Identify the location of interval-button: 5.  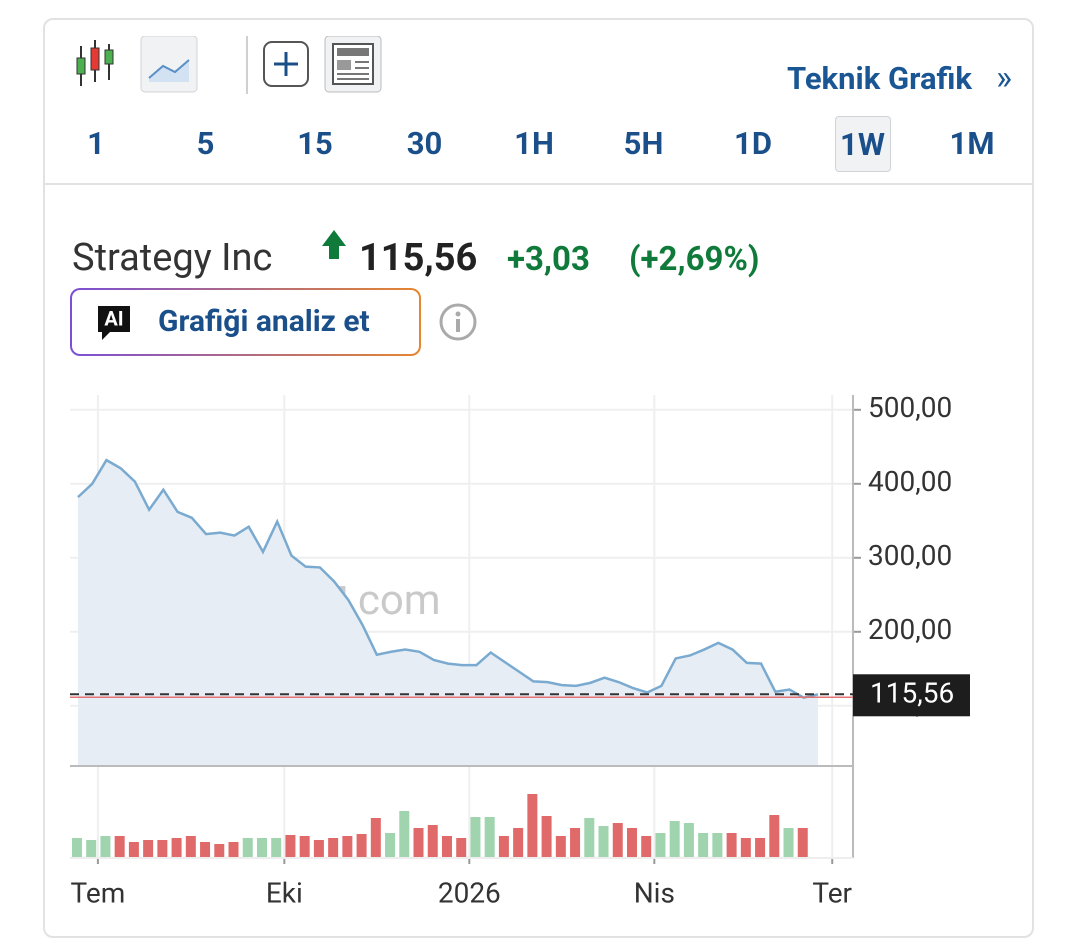
(205, 143).